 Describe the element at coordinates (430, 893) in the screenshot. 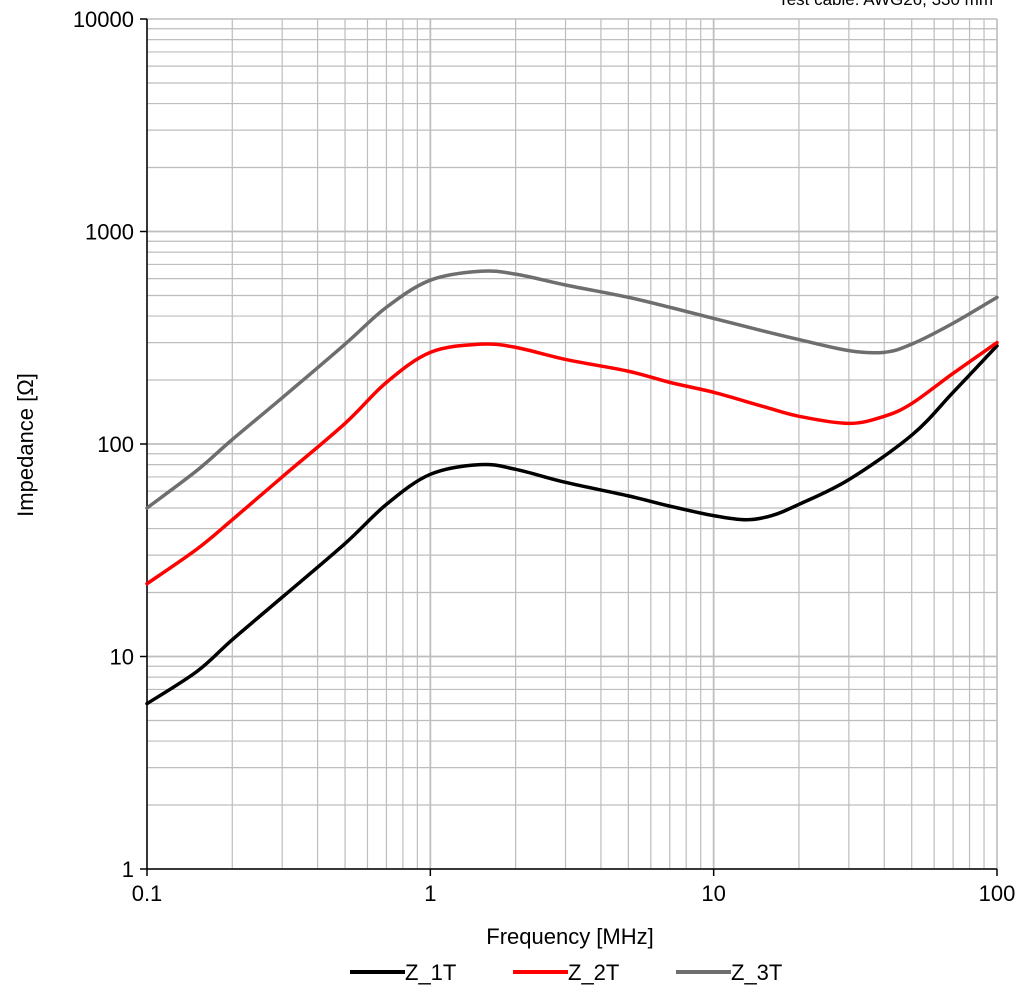

I see `x-tick-label: 1` at that location.